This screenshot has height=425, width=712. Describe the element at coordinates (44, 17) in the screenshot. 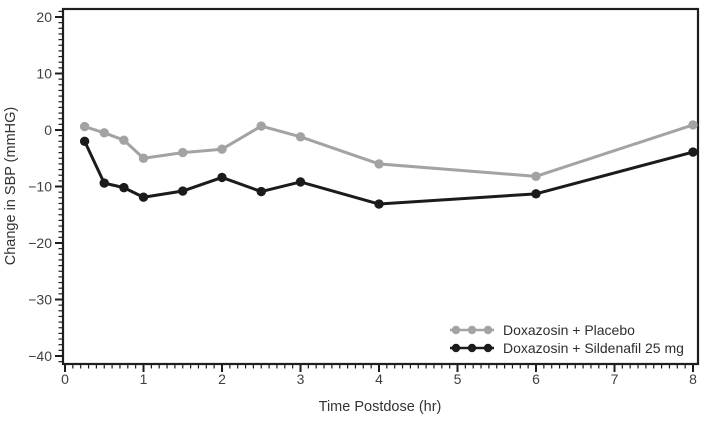

I see `y-tick-label: 20` at that location.